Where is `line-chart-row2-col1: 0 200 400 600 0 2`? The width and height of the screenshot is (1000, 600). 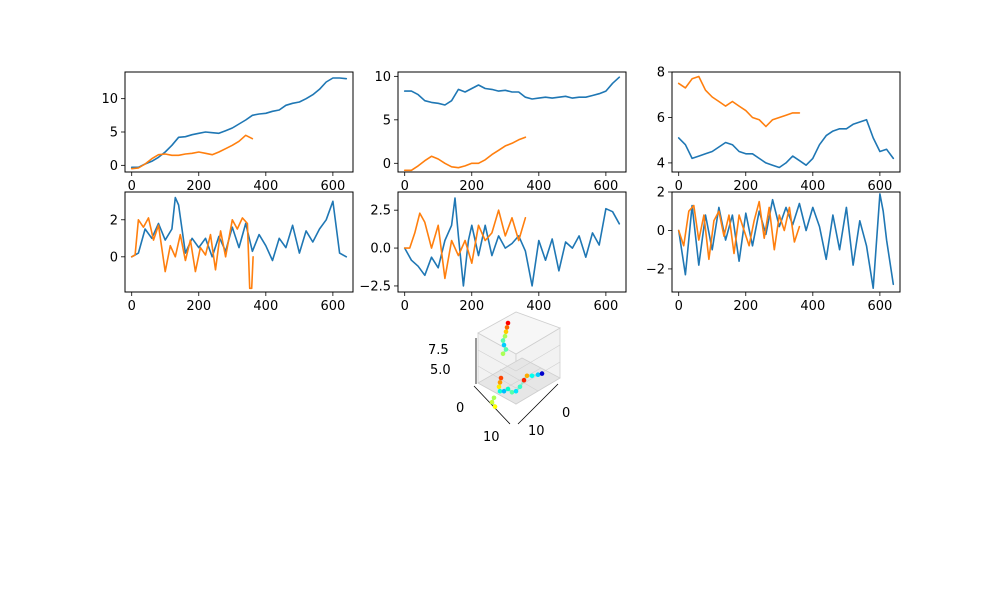
line-chart-row2-col1: 0 200 400 600 0 2 is located at coordinates (232, 252).